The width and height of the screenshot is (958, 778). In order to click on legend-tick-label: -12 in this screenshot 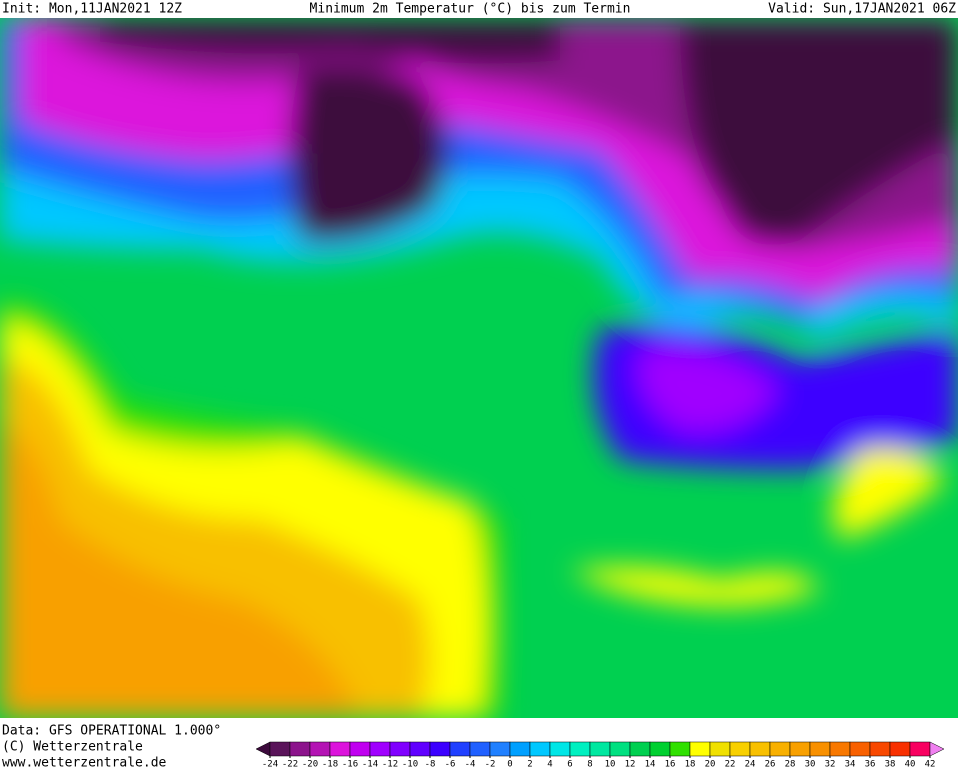, I will do `click(390, 765)`.